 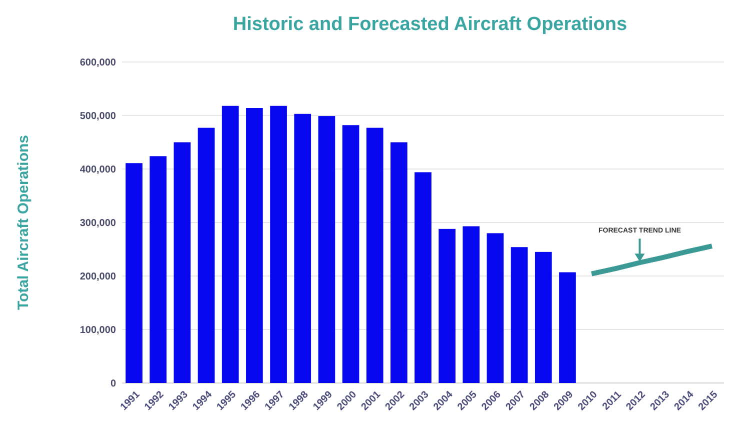 What do you see at coordinates (98, 170) in the screenshot?
I see `y-tick-label: 400,000` at bounding box center [98, 170].